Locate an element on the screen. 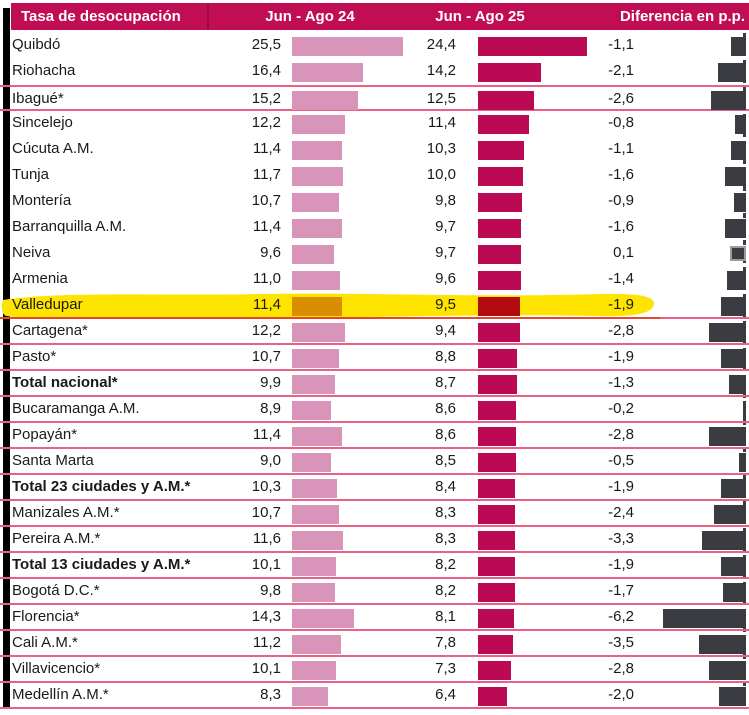 This screenshot has width=749, height=715. value-diff: -1,4 is located at coordinates (621, 278).